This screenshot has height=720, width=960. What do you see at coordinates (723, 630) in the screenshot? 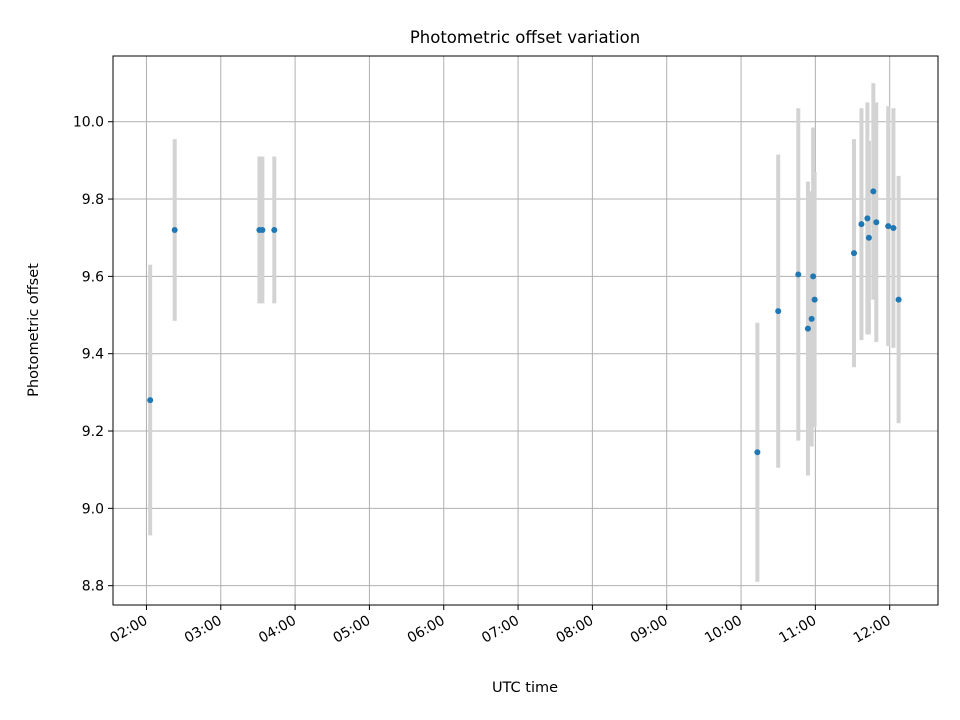
I see `x-tick-label: 10:00` at bounding box center [723, 630].